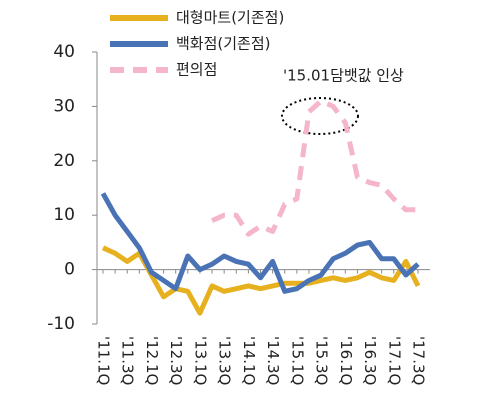  What do you see at coordinates (64, 106) in the screenshot?
I see `y-tick-label: 30` at bounding box center [64, 106].